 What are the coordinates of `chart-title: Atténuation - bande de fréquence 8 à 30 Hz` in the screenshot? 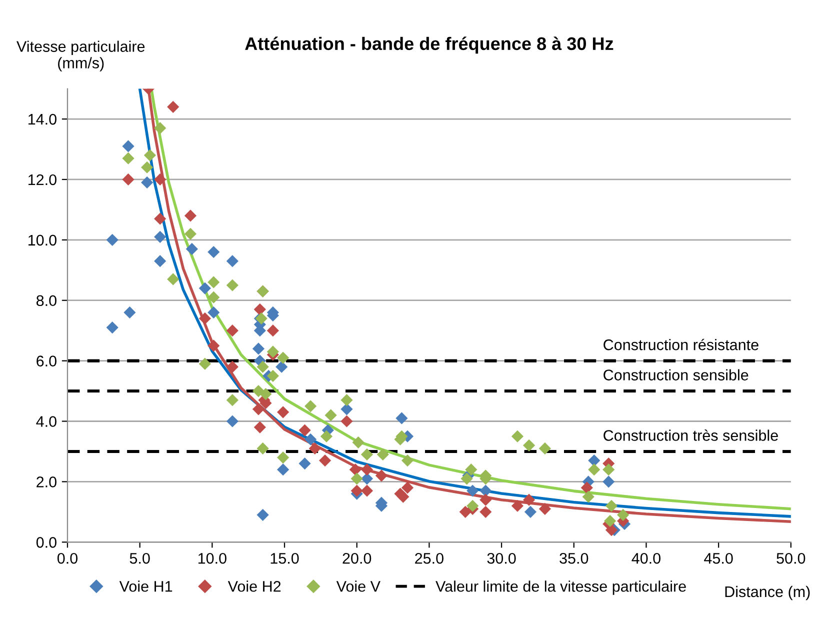 It's located at (429, 45).